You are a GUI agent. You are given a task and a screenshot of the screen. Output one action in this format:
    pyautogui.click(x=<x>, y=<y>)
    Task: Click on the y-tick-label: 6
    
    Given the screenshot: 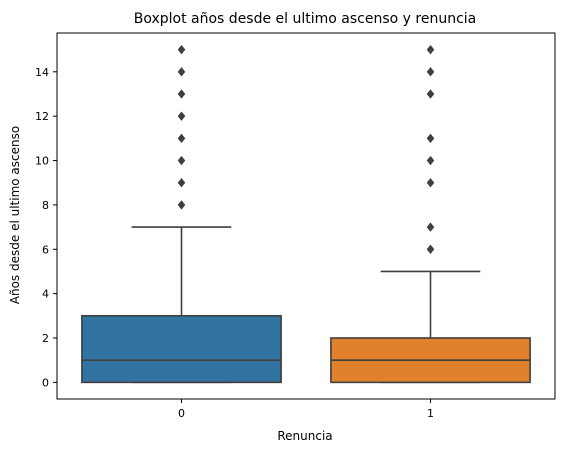 What is the action you would take?
    pyautogui.click(x=45, y=249)
    